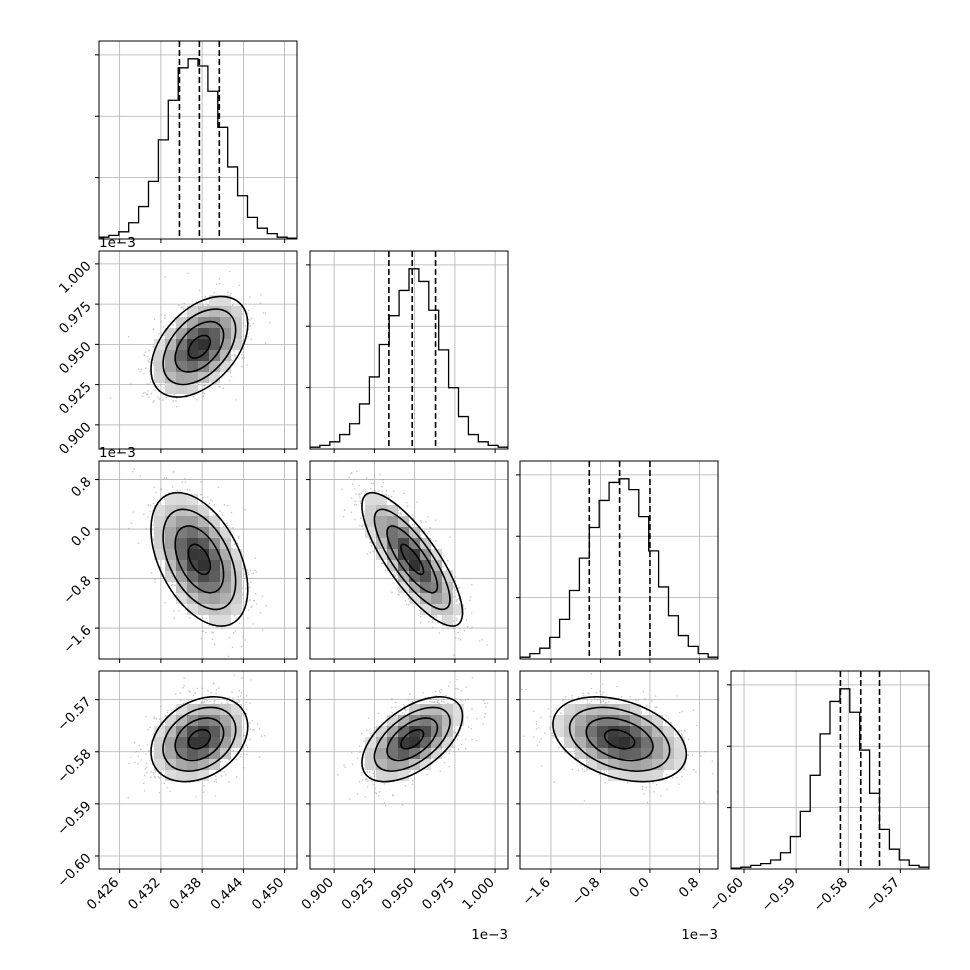 The image size is (970, 970). I want to click on panel-plot-area, so click(409, 560).